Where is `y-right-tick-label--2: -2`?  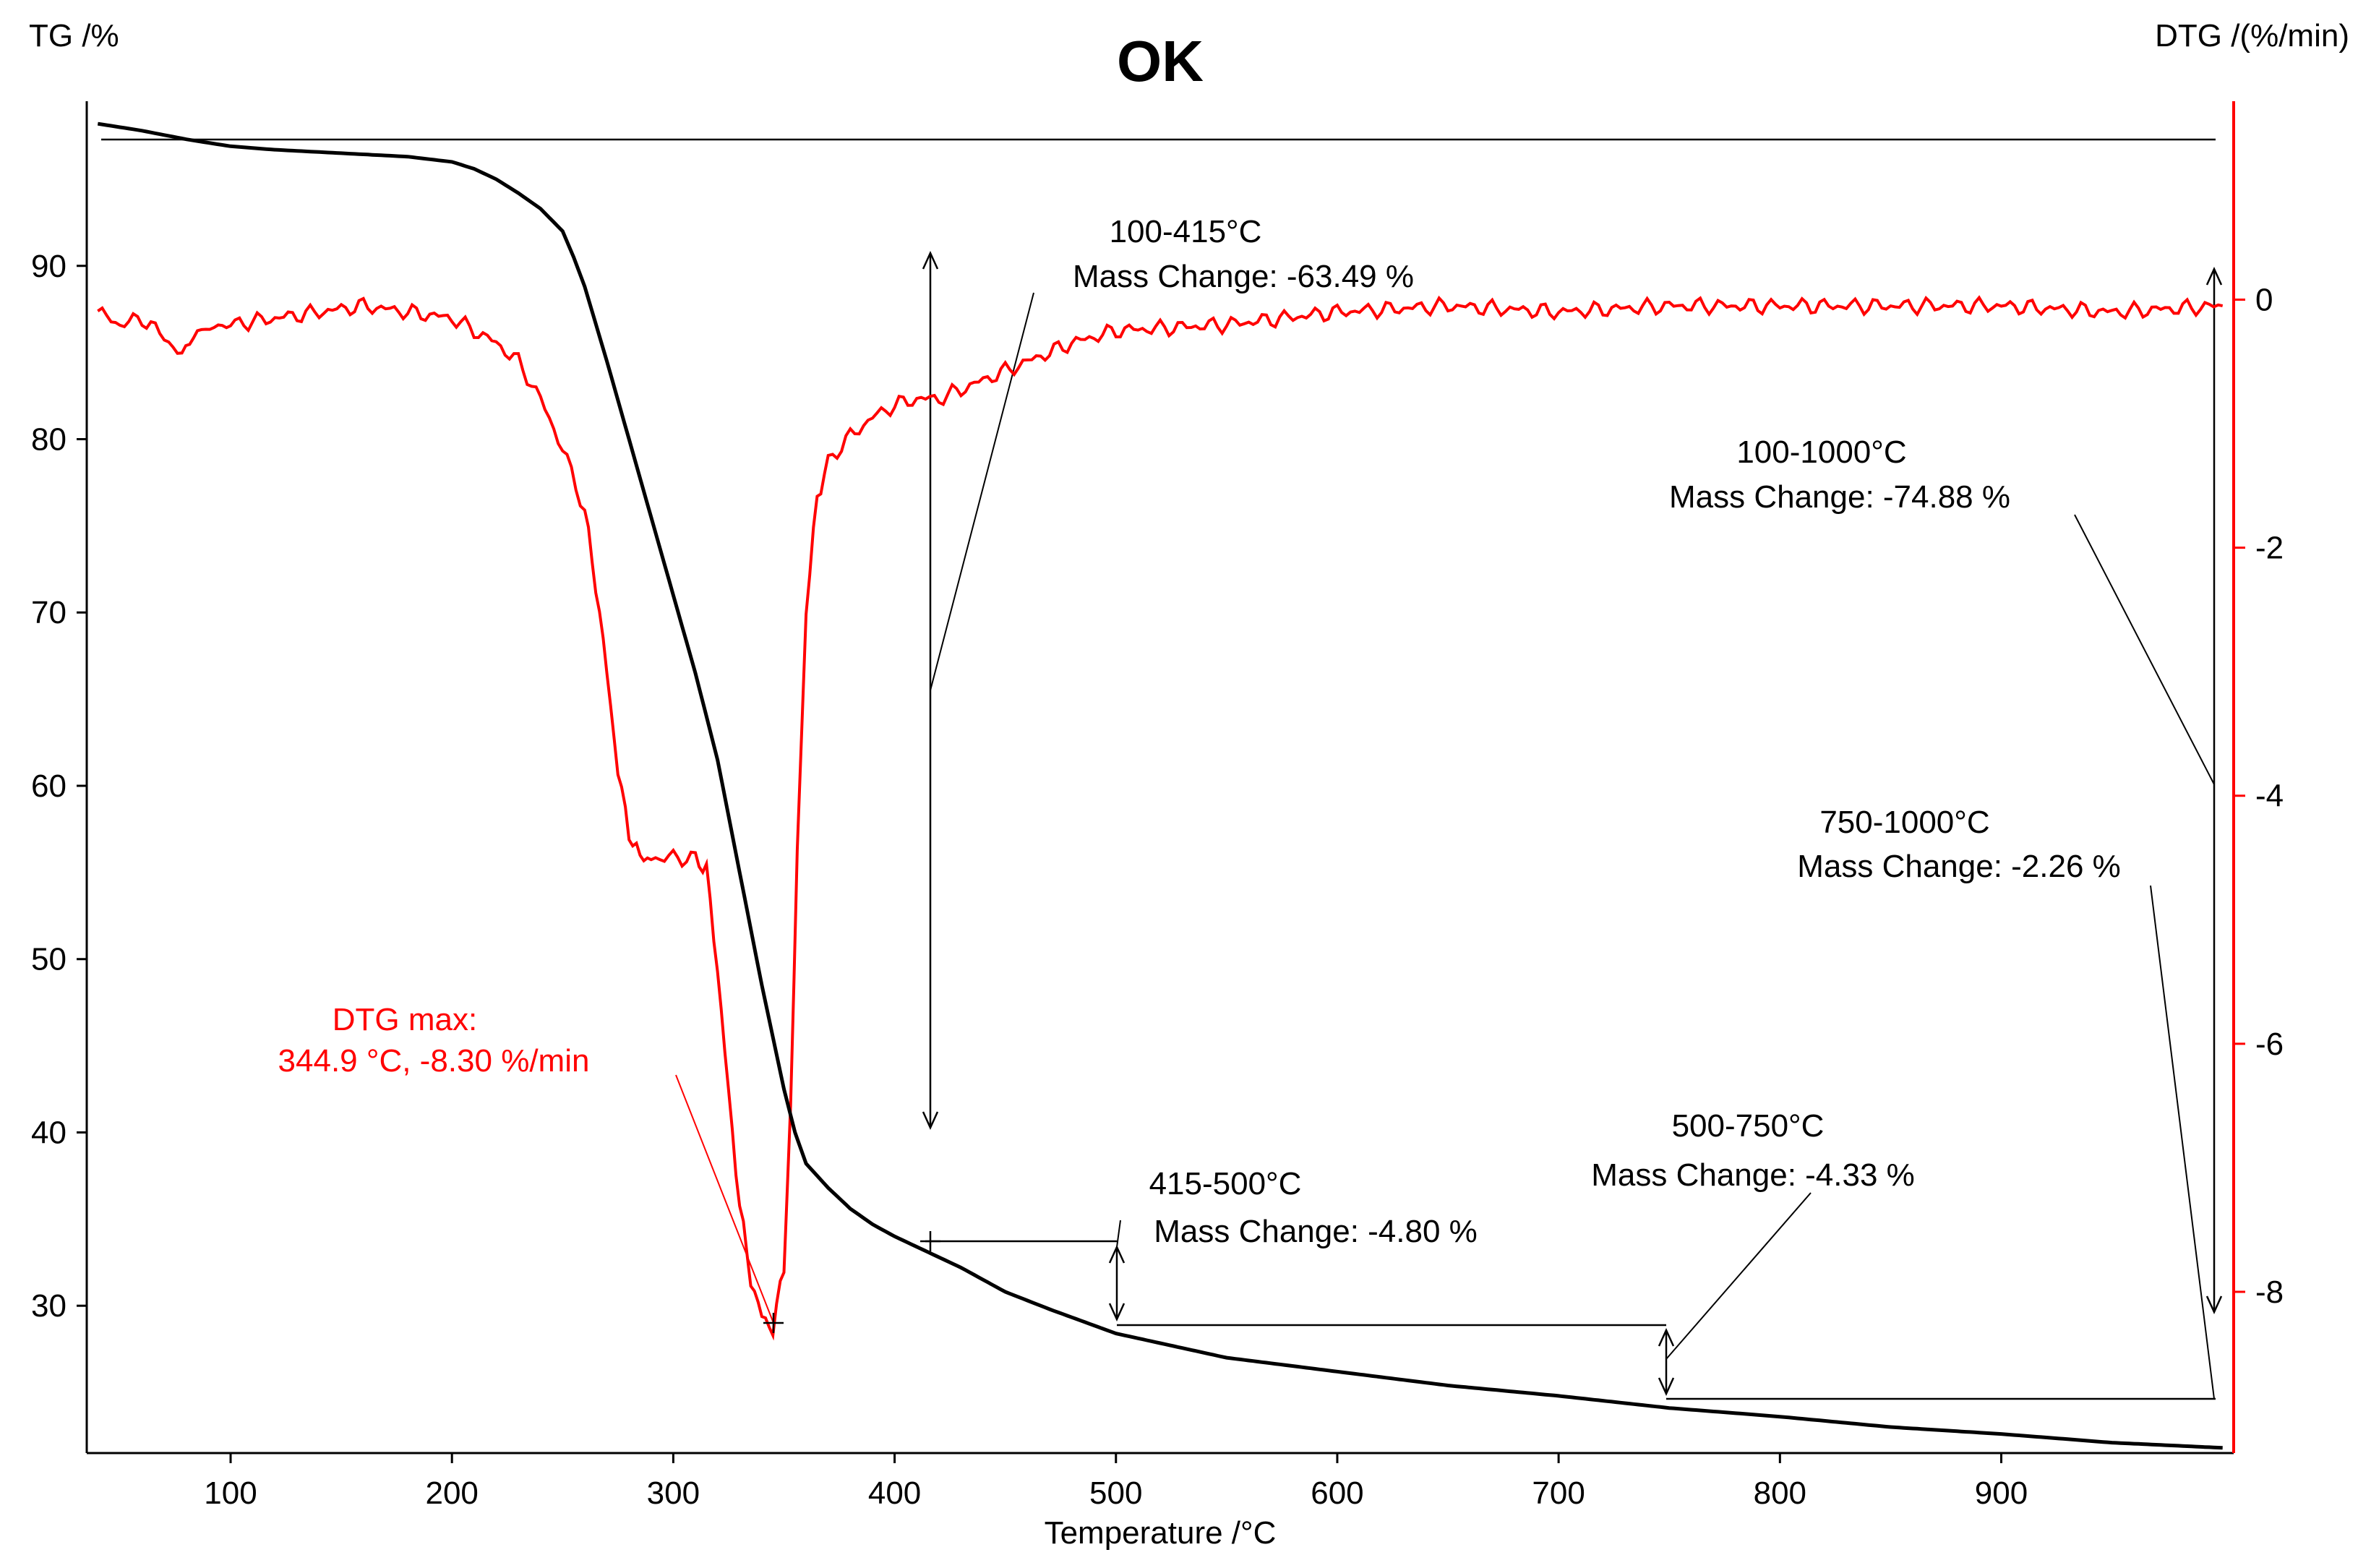 y-right-tick-label--2: -2 is located at coordinates (2269, 548).